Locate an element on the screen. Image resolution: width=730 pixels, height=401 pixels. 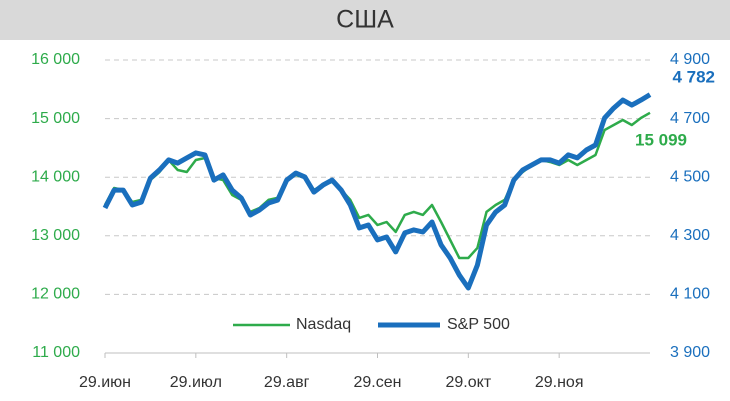
x-tick-label: 29.июл is located at coordinates (196, 382).